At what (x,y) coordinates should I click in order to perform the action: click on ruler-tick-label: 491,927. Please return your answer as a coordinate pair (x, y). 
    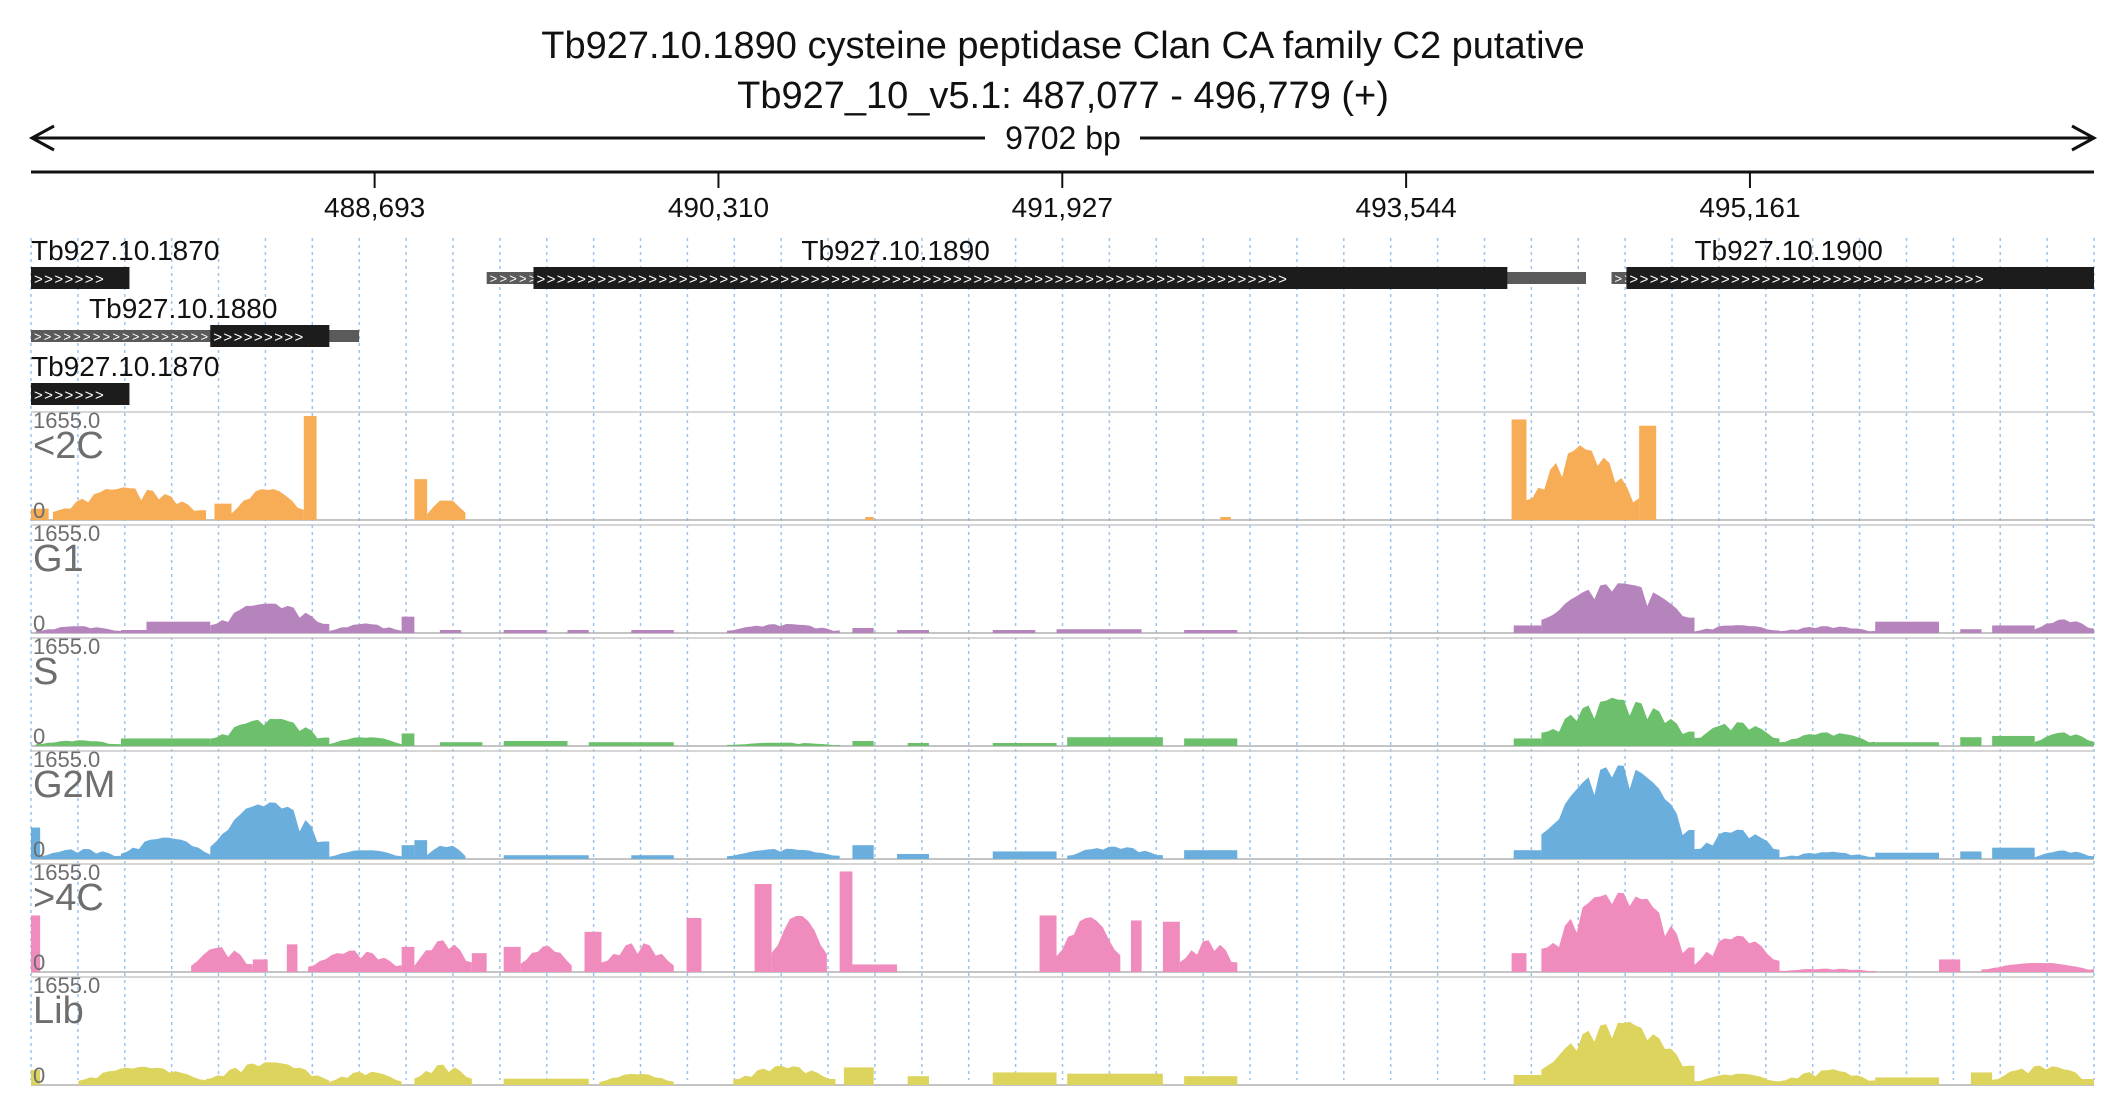
    Looking at the image, I should click on (1062, 207).